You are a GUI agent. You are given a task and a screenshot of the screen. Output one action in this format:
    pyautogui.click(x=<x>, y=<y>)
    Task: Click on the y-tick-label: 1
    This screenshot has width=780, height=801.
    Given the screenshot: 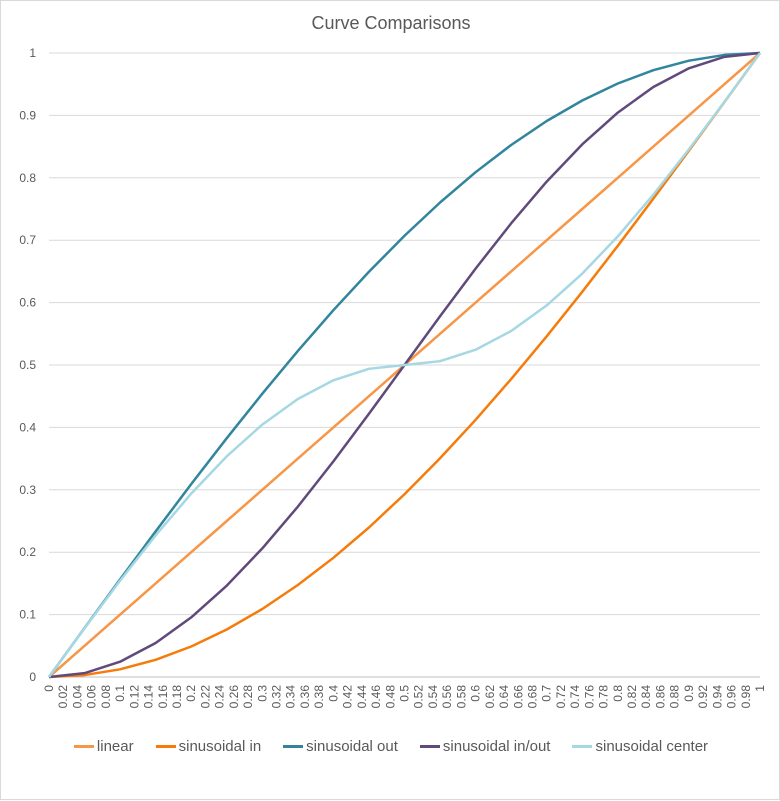 What is the action you would take?
    pyautogui.click(x=32, y=53)
    